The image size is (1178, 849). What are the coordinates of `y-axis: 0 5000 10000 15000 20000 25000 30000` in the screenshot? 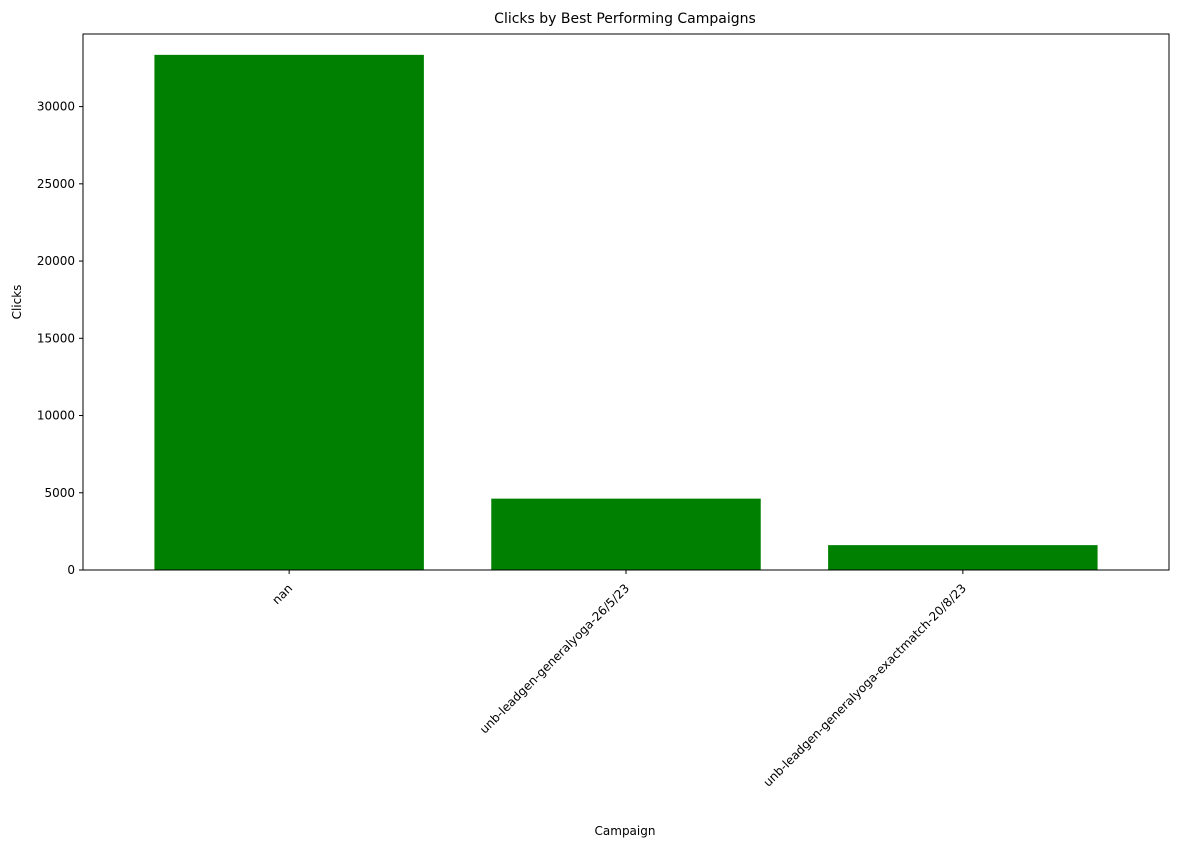 It's located at (60, 338).